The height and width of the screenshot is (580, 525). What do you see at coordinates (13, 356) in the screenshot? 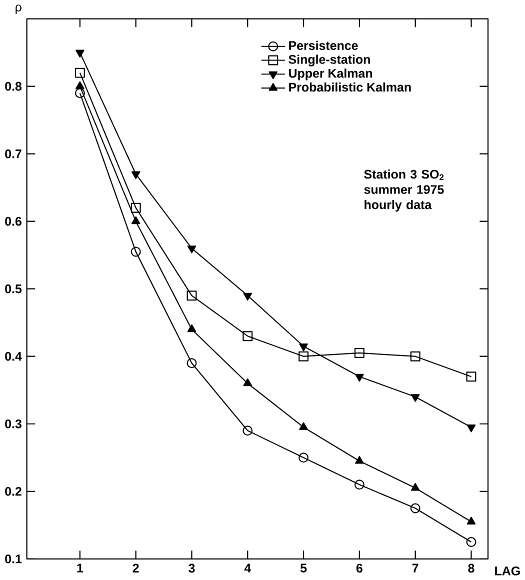
I see `y-tick-label: 0.4` at bounding box center [13, 356].